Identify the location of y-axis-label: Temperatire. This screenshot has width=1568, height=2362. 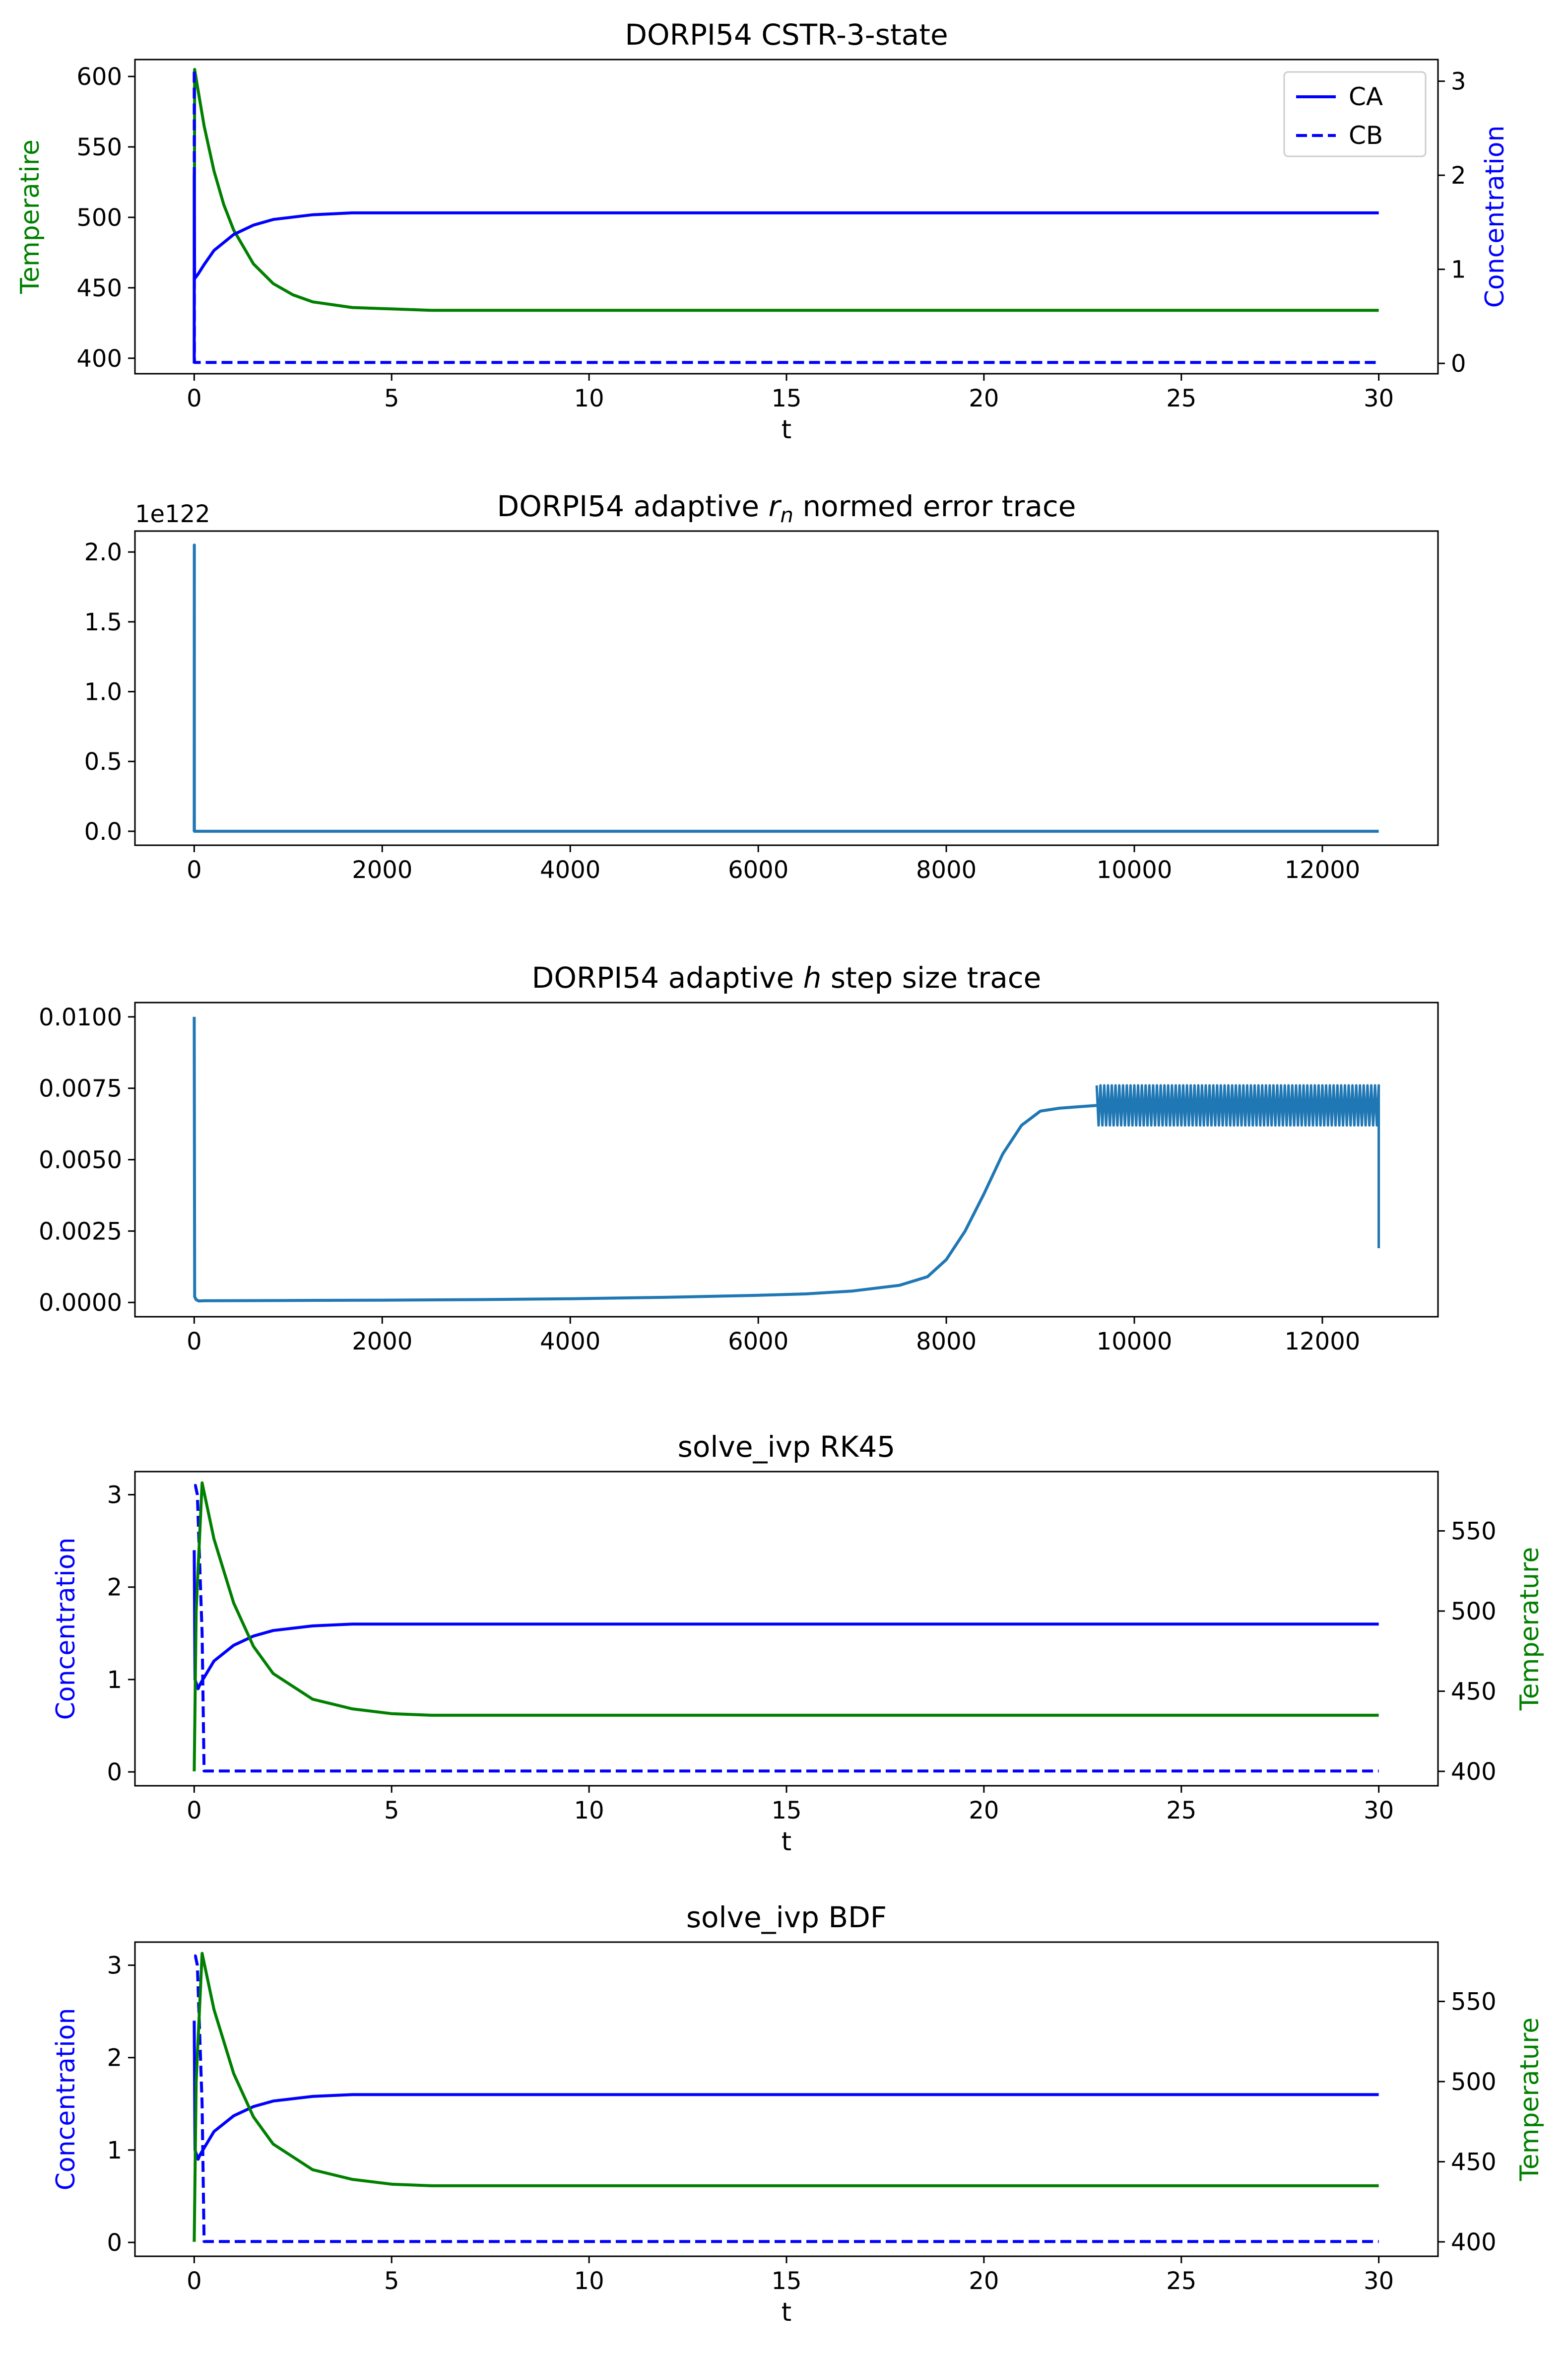
(30, 216).